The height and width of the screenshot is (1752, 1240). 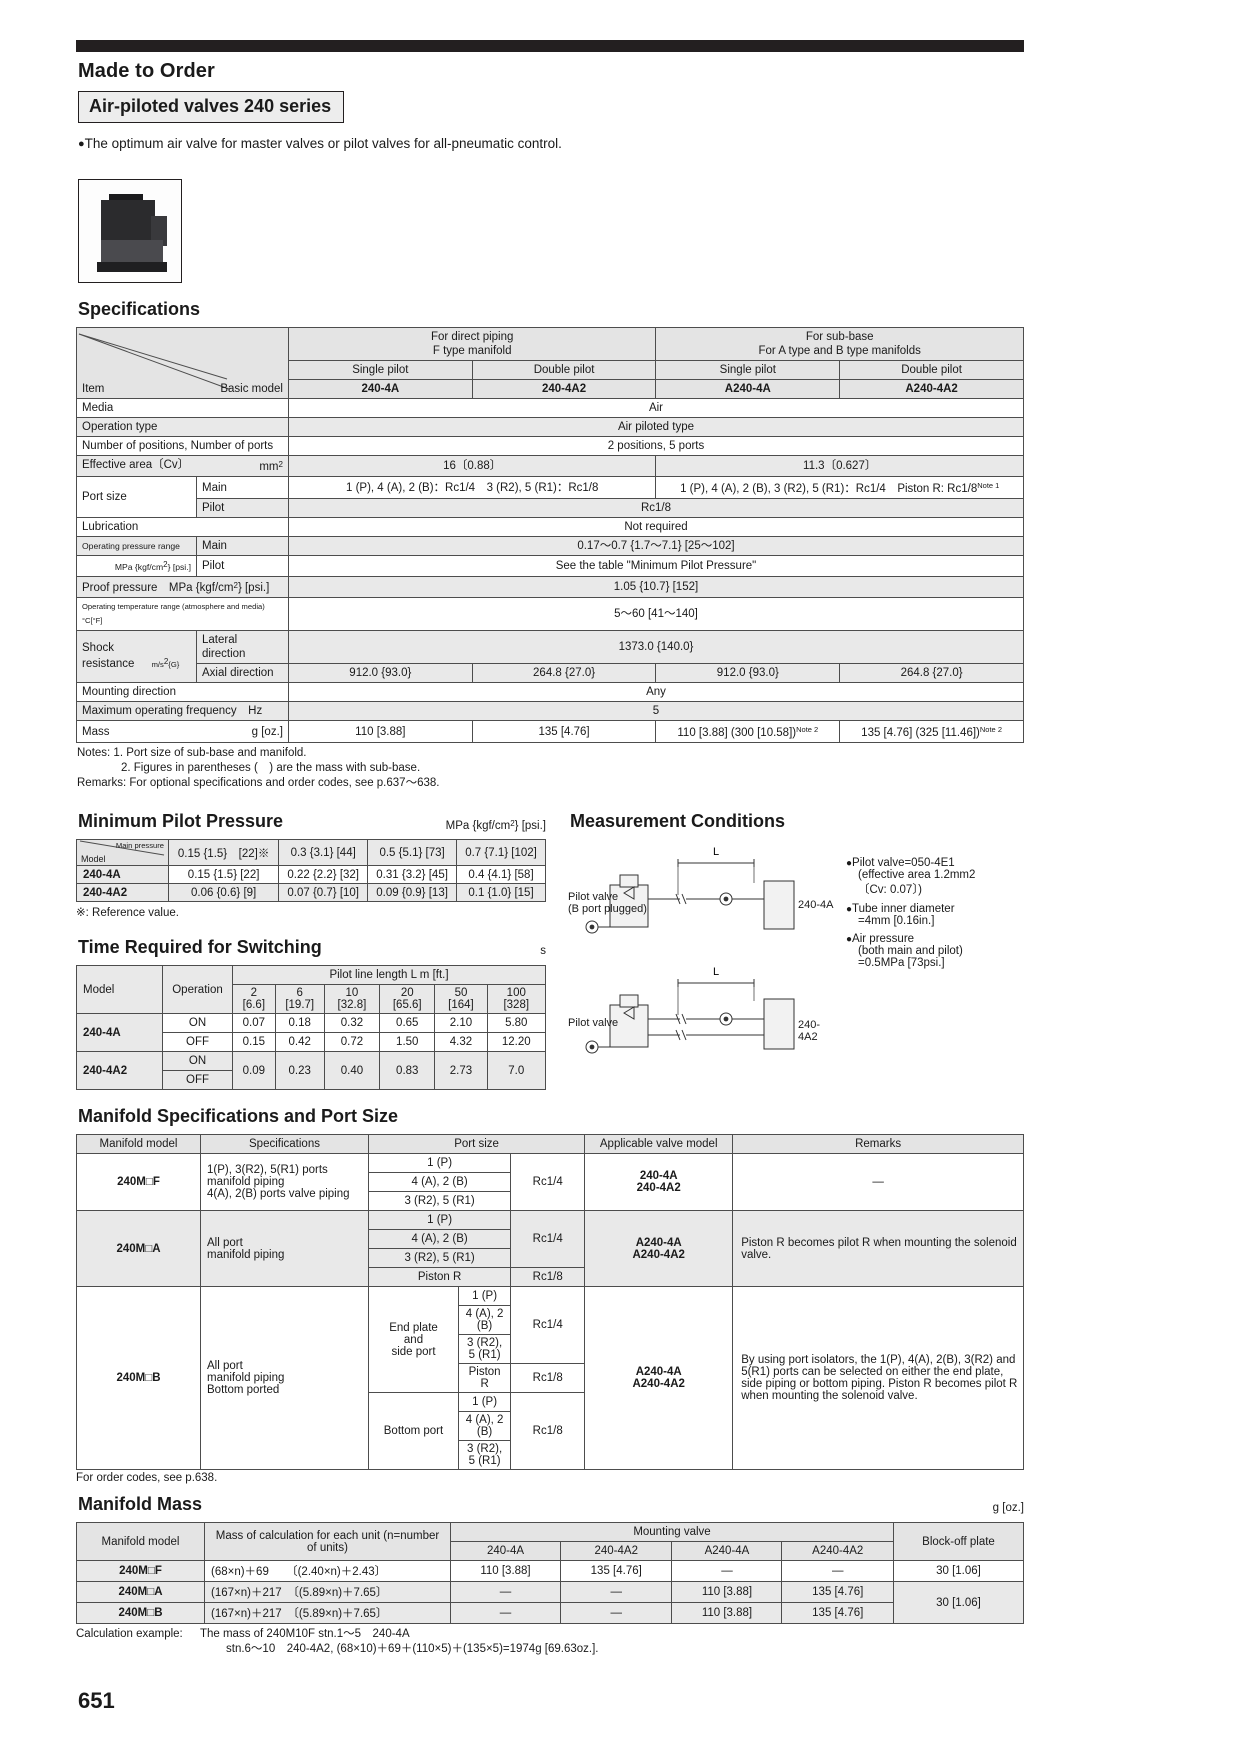 I want to click on trs-v1: 0.18, so click(x=299, y=1023).